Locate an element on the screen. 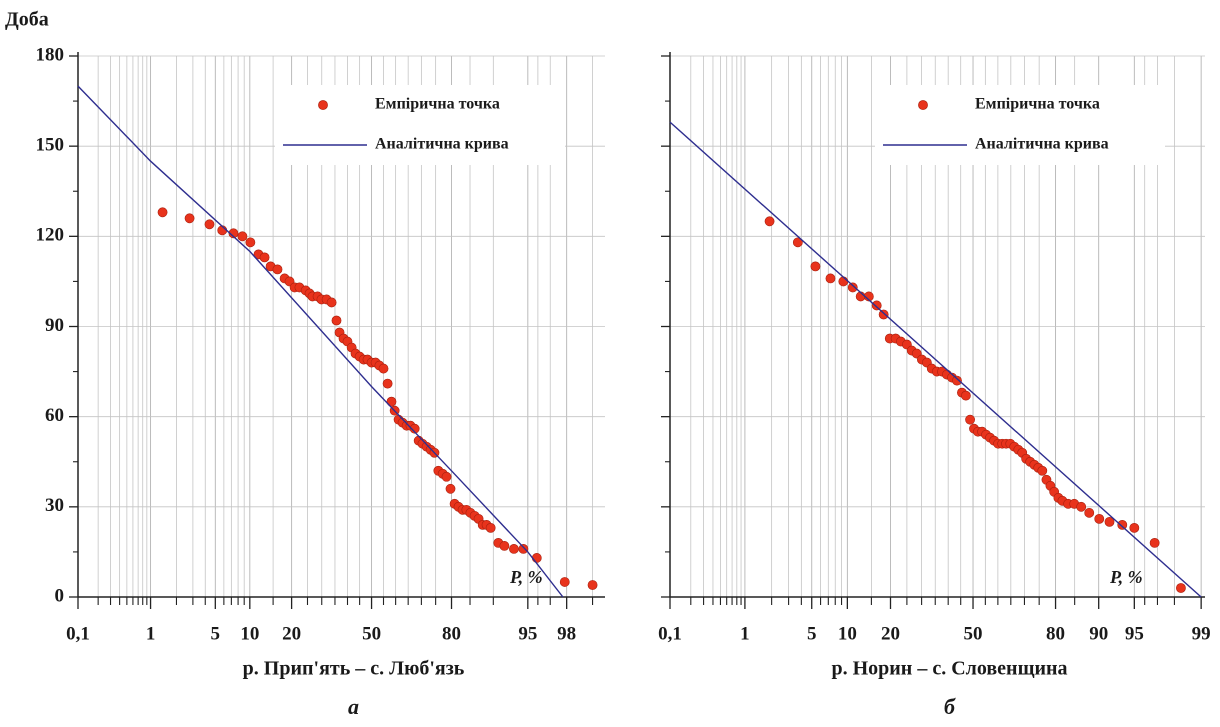 This screenshot has height=727, width=1220. x-tick-label: 99 is located at coordinates (1201, 633).